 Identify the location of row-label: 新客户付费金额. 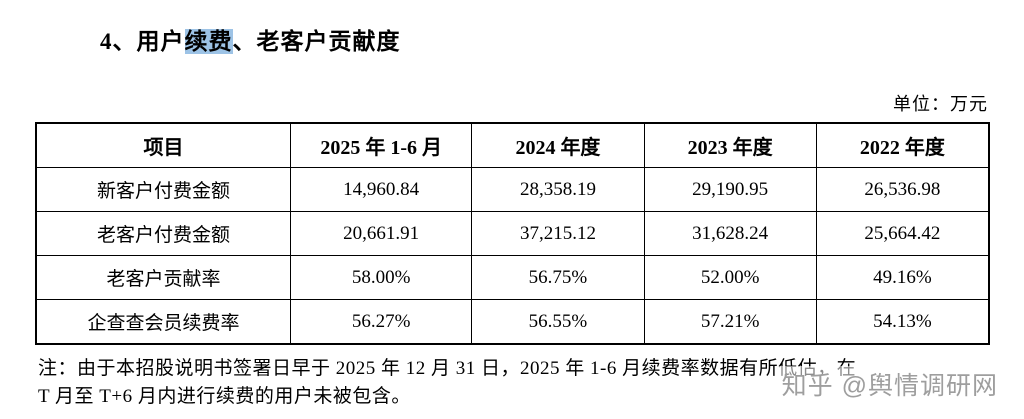
(163, 189).